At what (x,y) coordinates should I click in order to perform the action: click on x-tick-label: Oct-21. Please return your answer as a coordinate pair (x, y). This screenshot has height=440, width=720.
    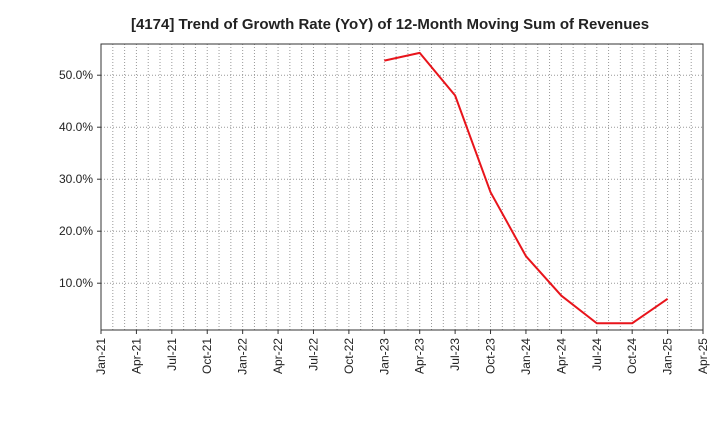
    Looking at the image, I should click on (207, 356).